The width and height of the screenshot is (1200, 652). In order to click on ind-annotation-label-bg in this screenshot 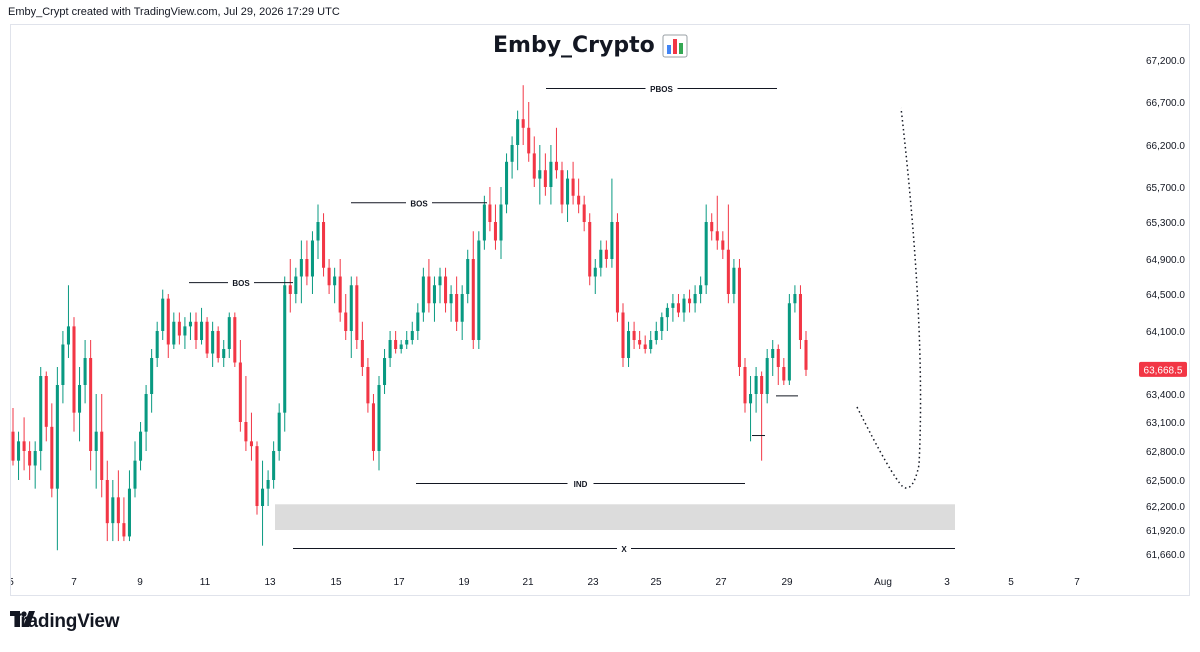, I will do `click(580, 483)`.